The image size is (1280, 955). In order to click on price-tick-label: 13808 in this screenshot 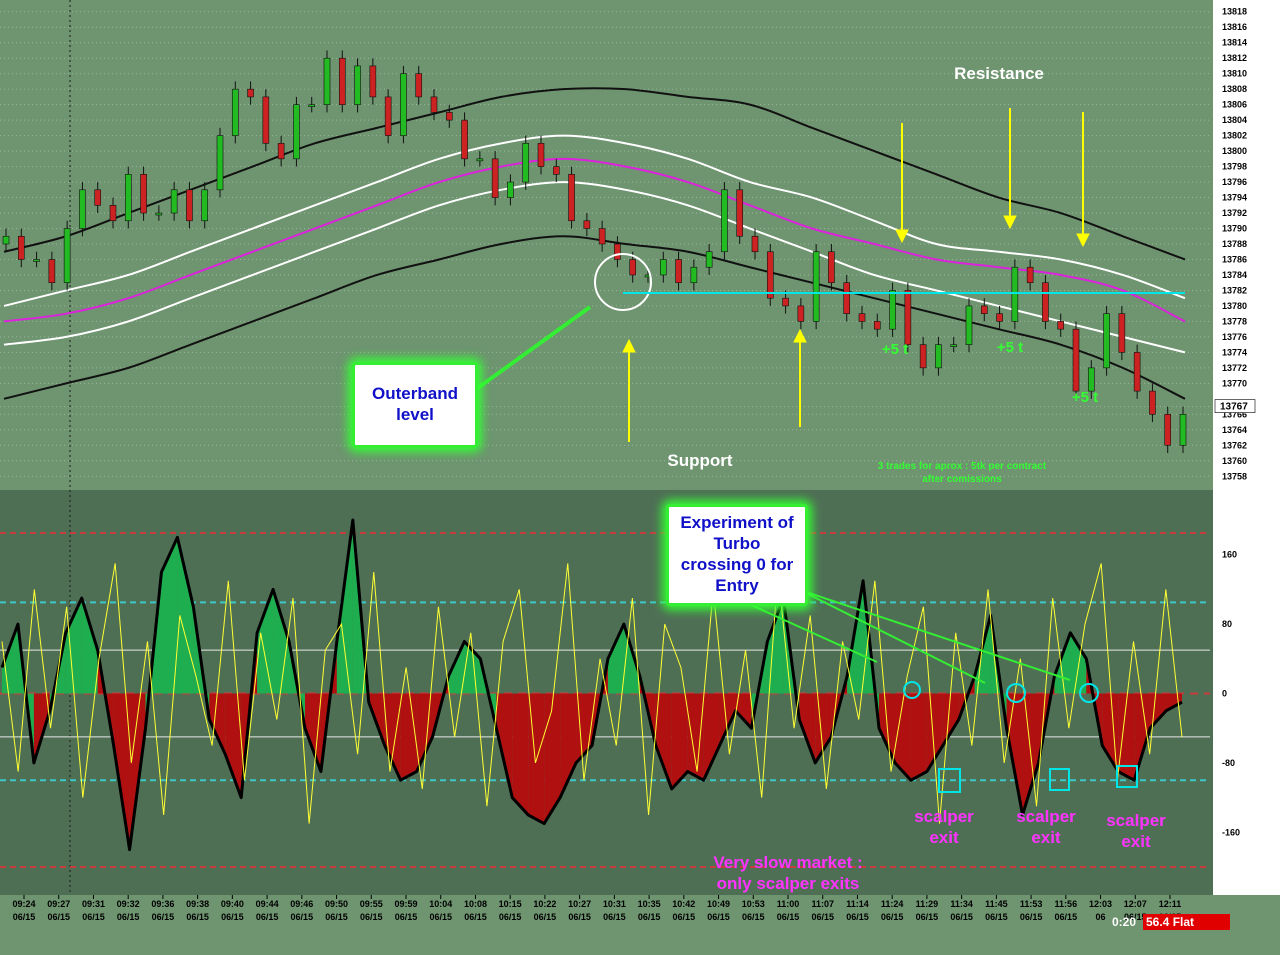, I will do `click(1234, 89)`.